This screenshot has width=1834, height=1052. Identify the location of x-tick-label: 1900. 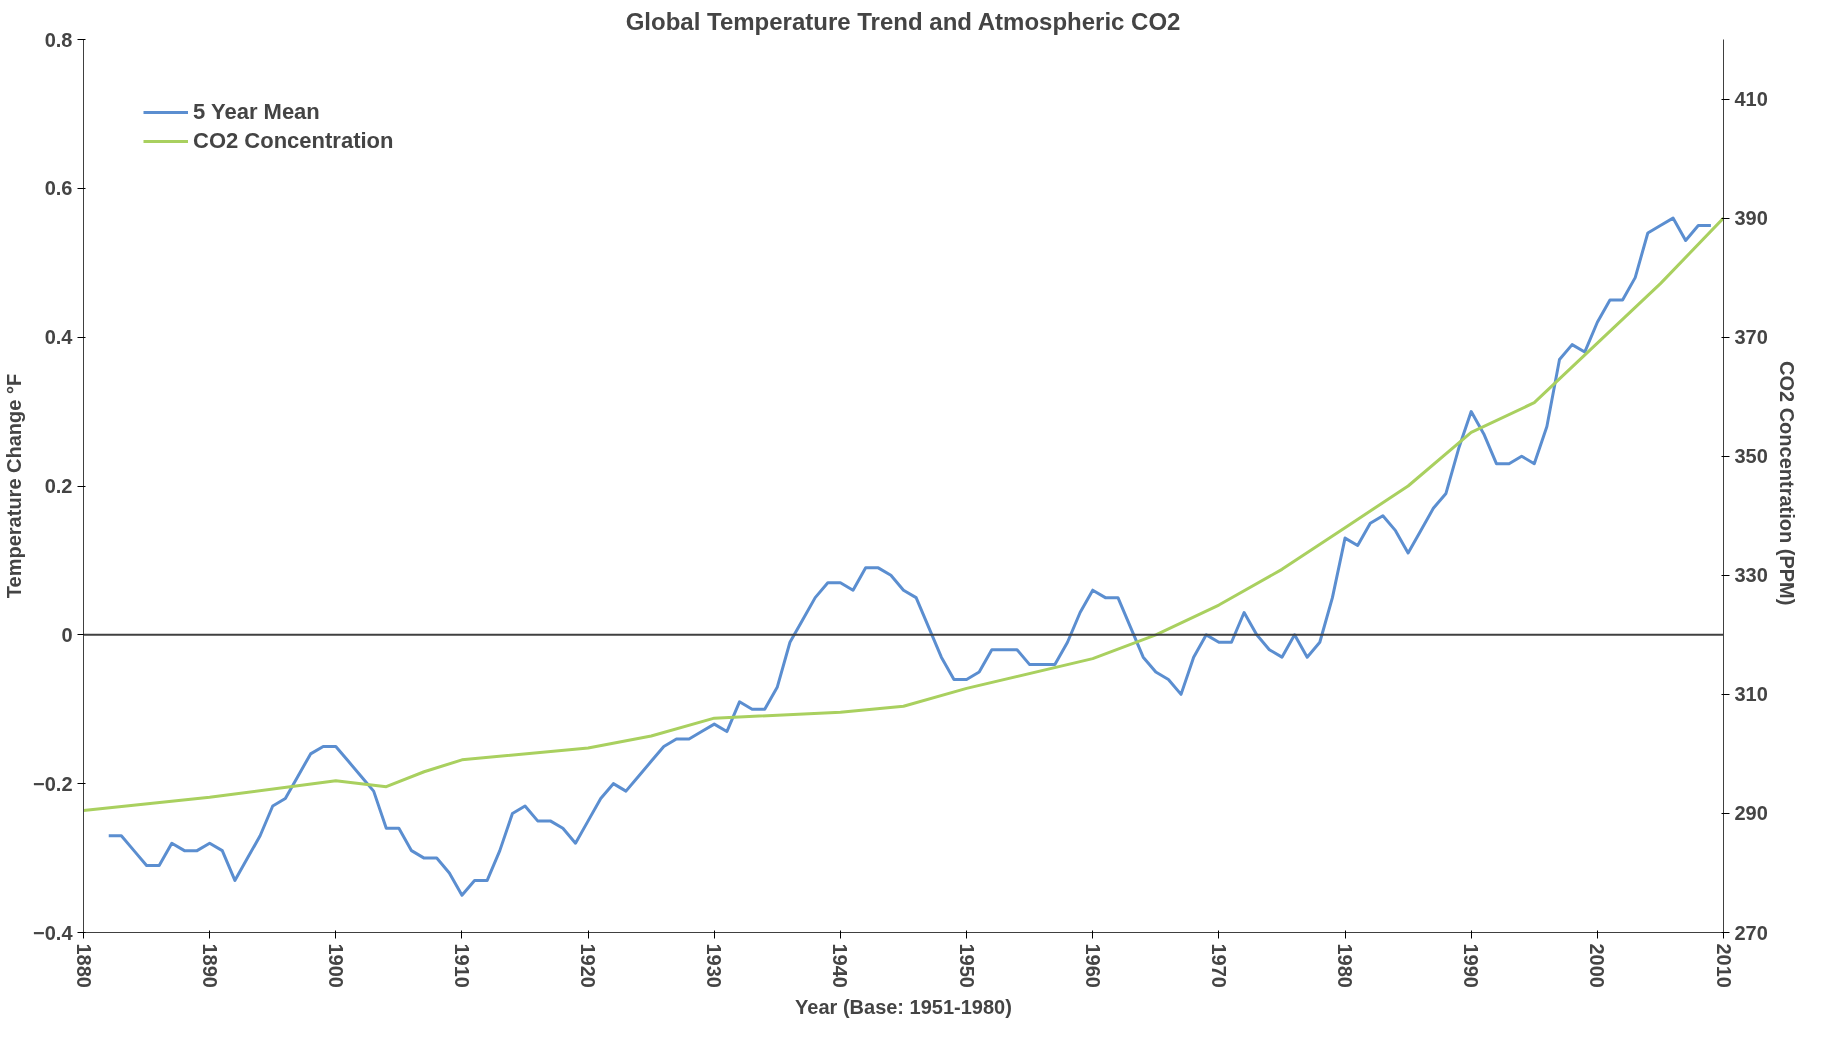
(335, 965).